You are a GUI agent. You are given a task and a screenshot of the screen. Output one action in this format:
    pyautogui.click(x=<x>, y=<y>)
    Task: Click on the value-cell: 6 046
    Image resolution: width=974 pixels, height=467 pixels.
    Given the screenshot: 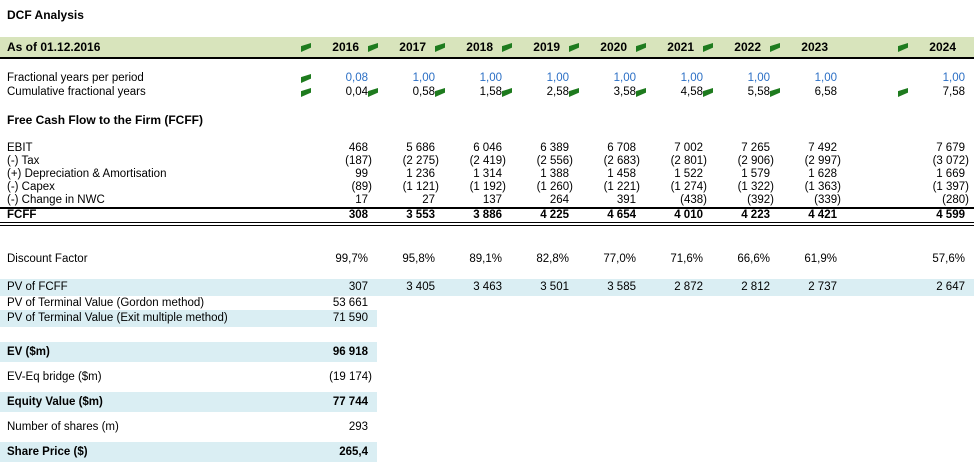 What is the action you would take?
    pyautogui.click(x=477, y=147)
    